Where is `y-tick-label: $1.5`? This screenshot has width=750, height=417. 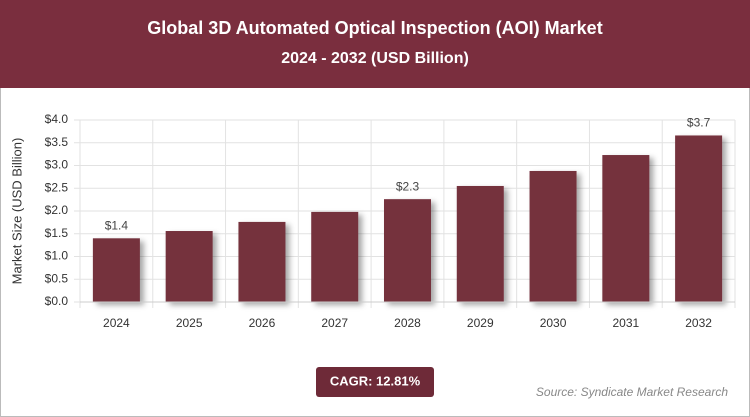
y-tick-label: $1.5 is located at coordinates (57, 233).